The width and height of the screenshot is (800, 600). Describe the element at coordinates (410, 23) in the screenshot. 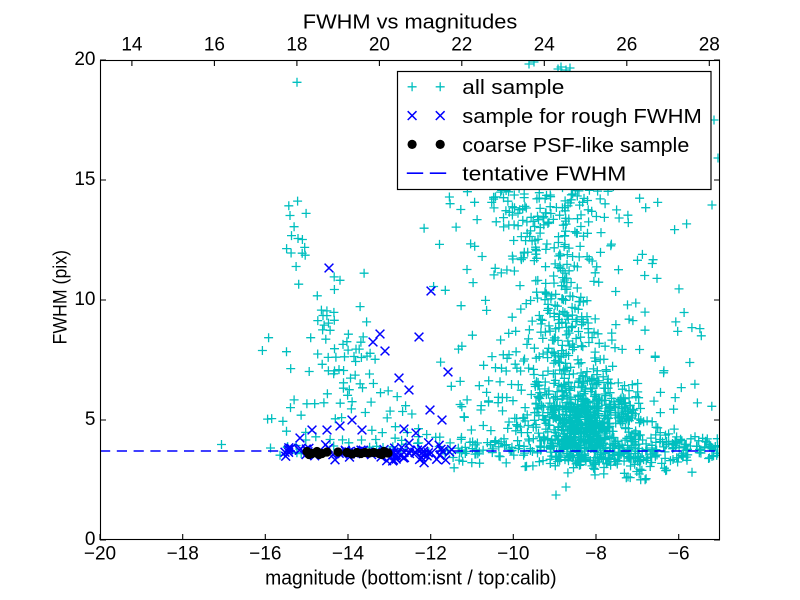

I see `svg-text: FWHM vs magnitudes` at that location.